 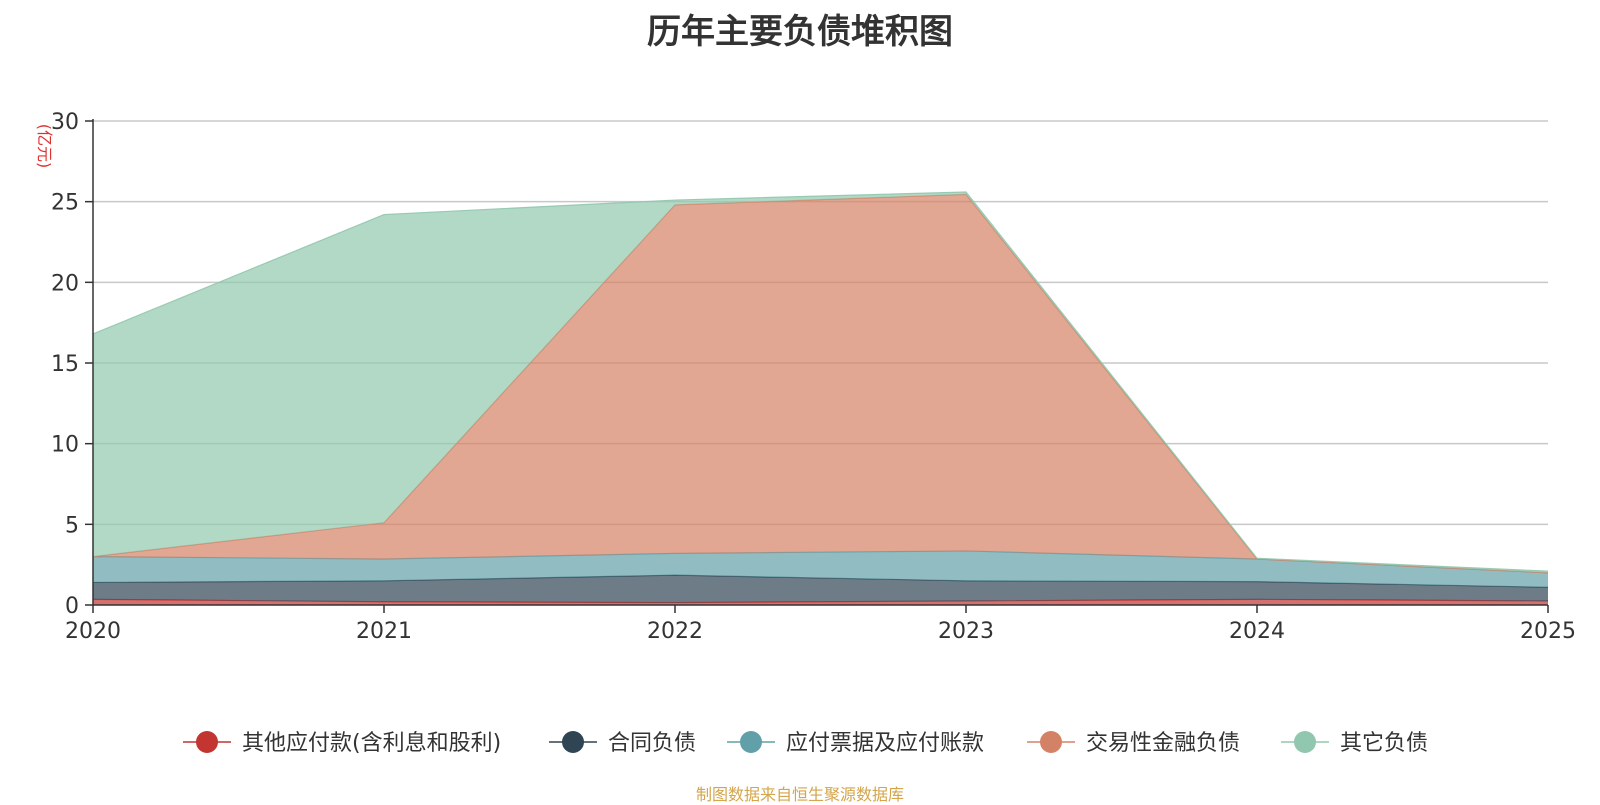 I want to click on x-tick-label-2021: 2021, so click(x=384, y=631).